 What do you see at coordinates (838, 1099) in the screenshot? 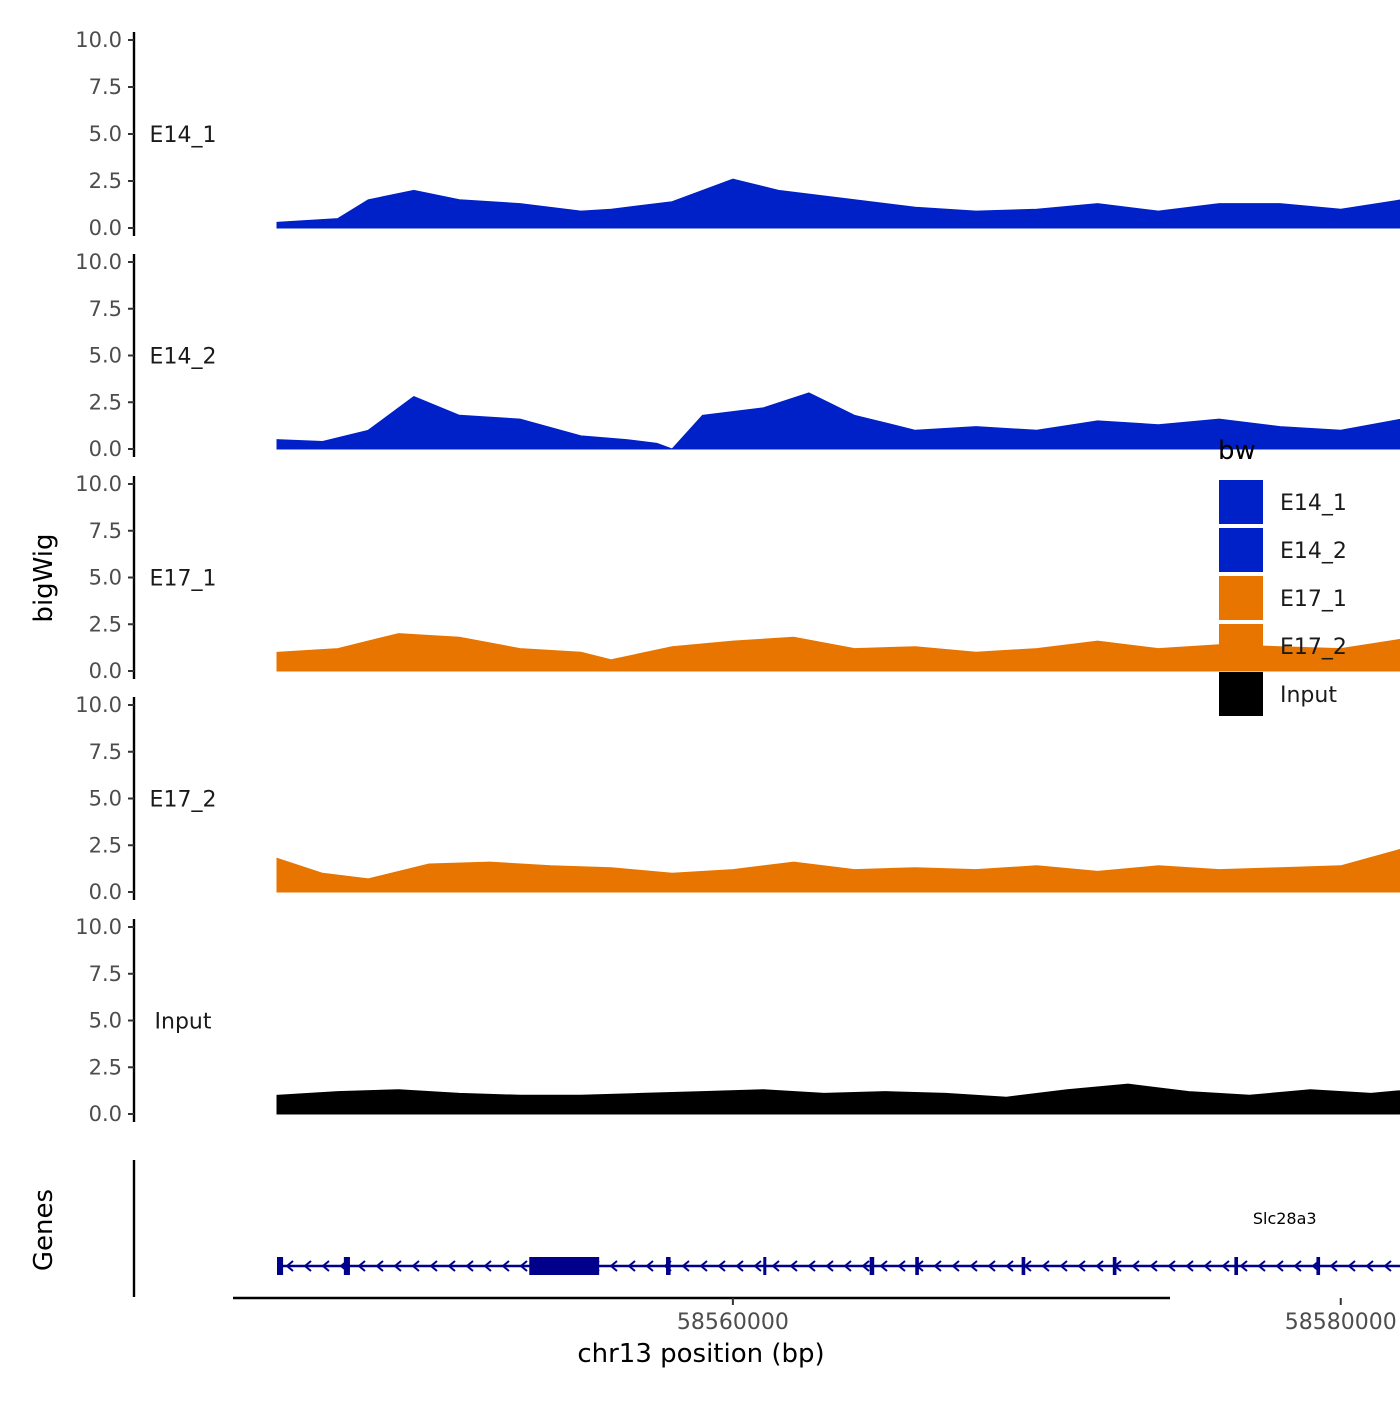
I see `series-area-Input` at bounding box center [838, 1099].